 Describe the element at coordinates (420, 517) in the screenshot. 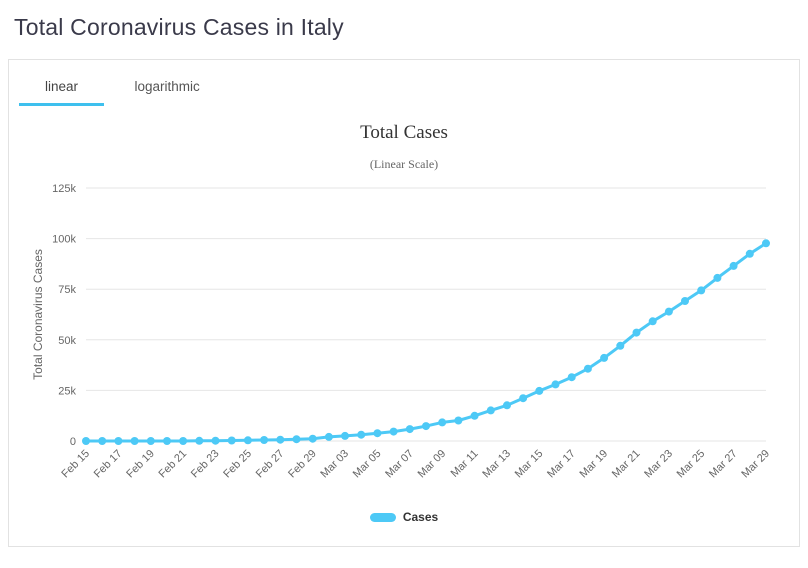

I see `legend-label: Cases` at that location.